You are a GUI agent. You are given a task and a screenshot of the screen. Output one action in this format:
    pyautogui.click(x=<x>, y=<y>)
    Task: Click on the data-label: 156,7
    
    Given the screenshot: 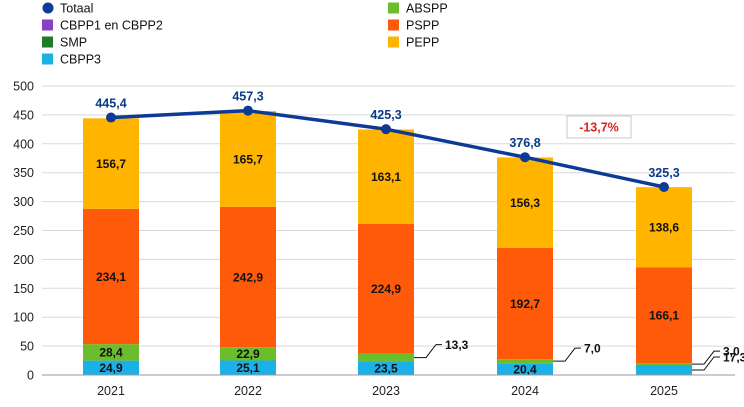 What is the action you would take?
    pyautogui.click(x=111, y=164)
    